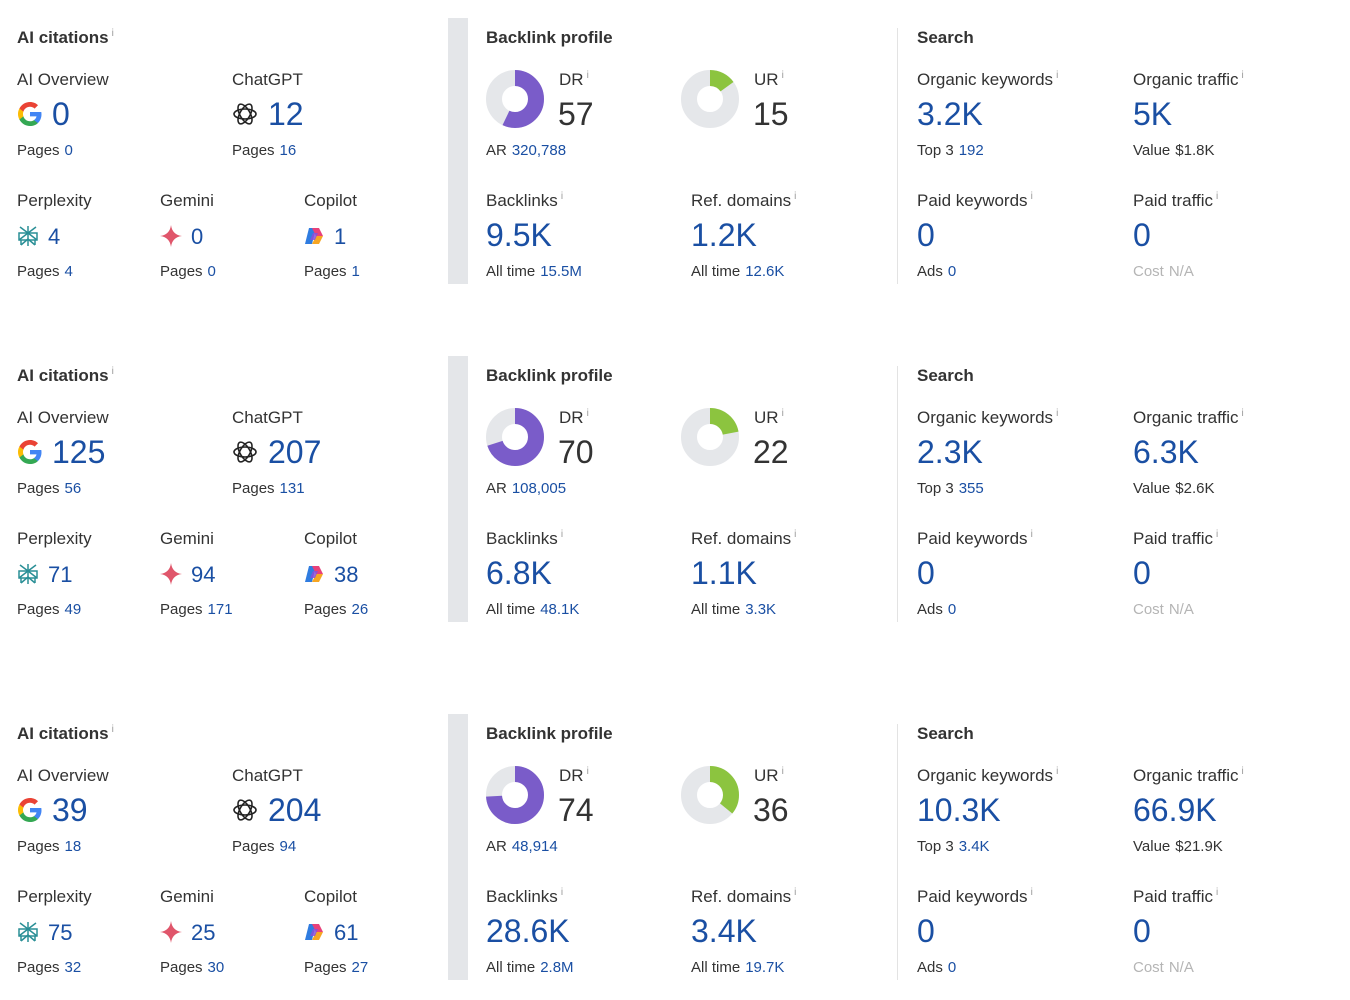 The image size is (1350, 1000). What do you see at coordinates (716, 967) in the screenshot?
I see `all-time-label: All time` at bounding box center [716, 967].